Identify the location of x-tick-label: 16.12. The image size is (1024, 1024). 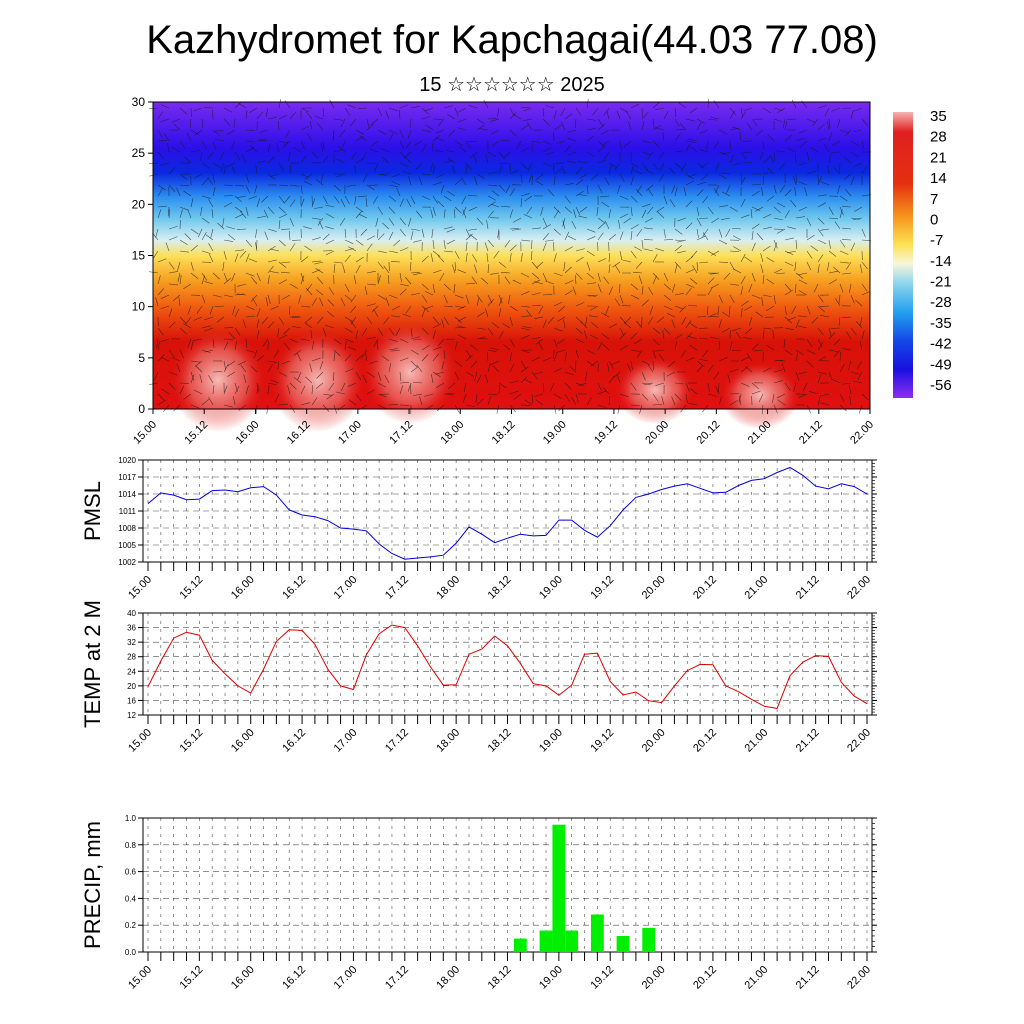
(294, 588).